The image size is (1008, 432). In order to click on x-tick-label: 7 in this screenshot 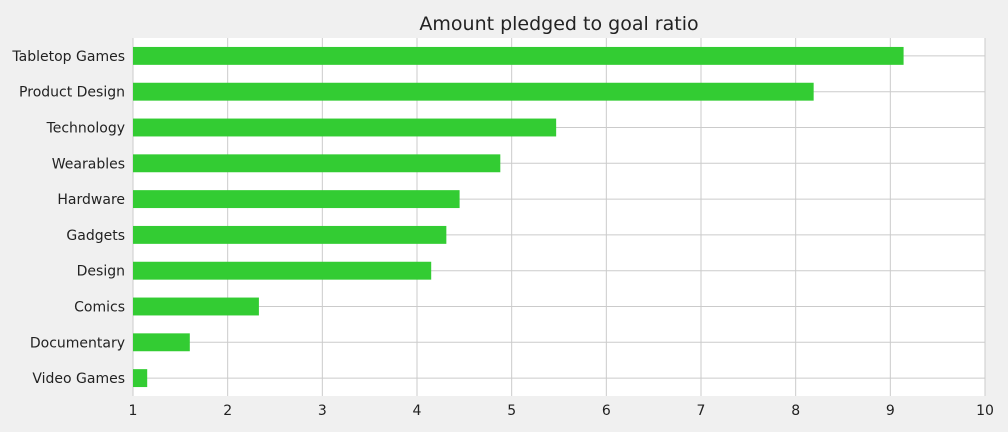, I will do `click(701, 411)`.